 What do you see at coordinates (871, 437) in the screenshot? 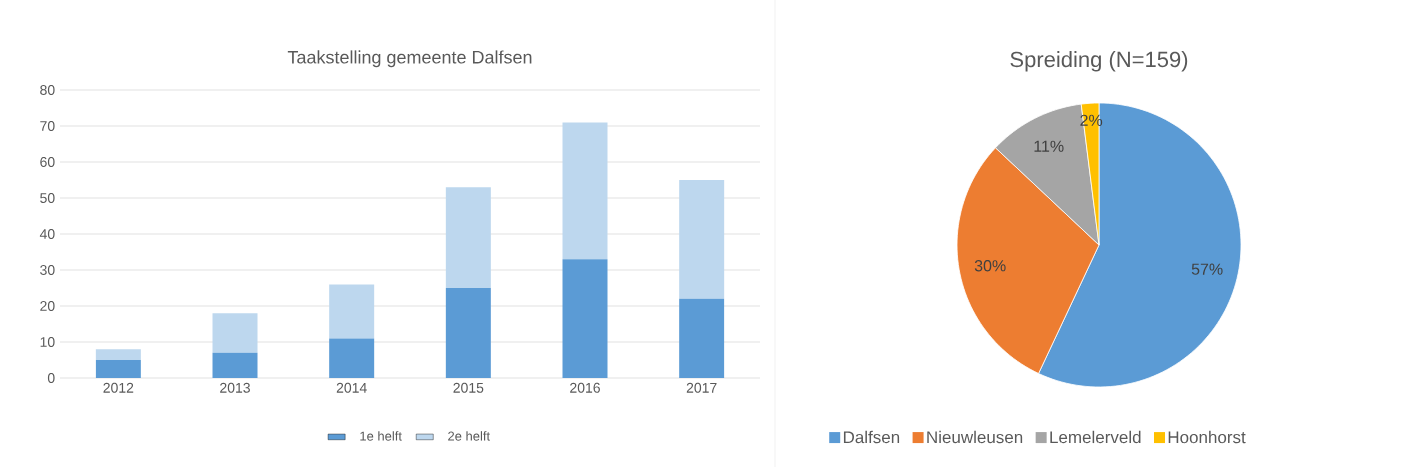
I see `legend-label: Dalfsen` at bounding box center [871, 437].